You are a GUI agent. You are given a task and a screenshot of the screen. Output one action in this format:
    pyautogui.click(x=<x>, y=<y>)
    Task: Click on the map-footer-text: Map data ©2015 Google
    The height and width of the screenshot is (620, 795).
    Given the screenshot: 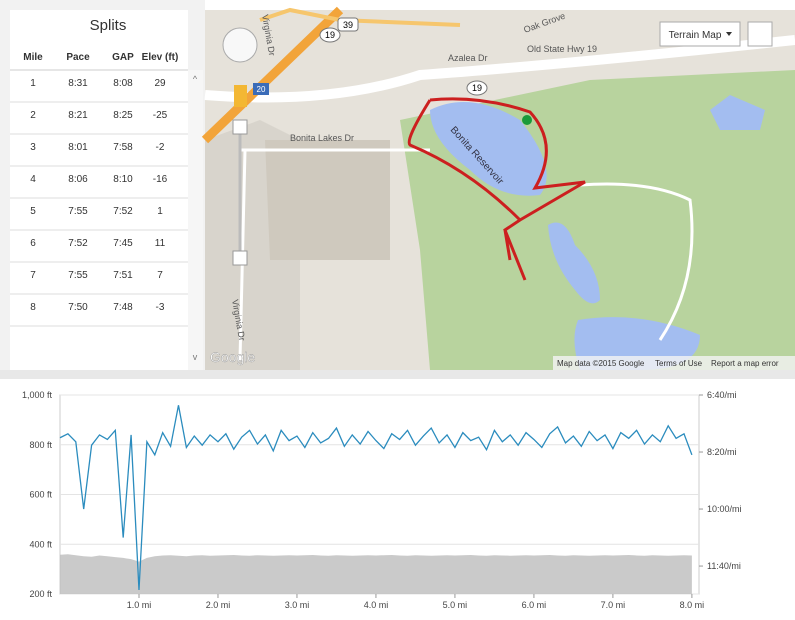 What is the action you would take?
    pyautogui.click(x=601, y=363)
    